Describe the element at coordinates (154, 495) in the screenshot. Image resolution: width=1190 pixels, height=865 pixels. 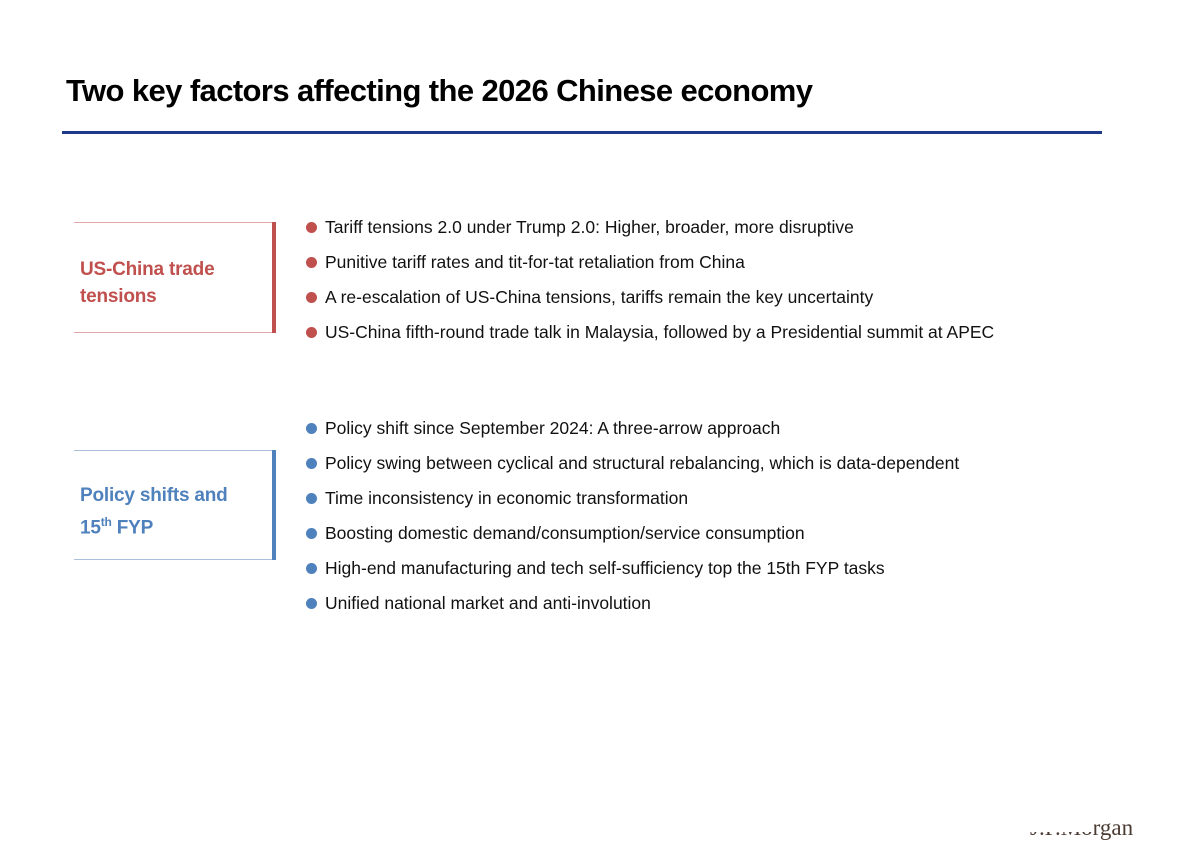
I see `label-line: Policy shifts and` at that location.